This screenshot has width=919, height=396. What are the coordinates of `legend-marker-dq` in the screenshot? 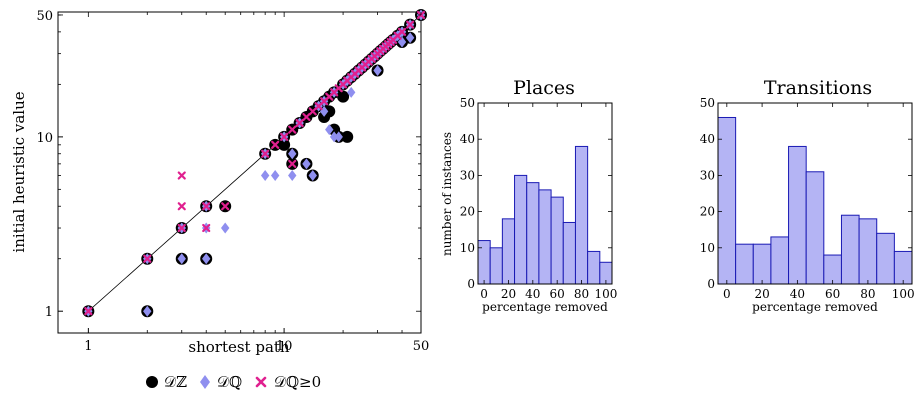 It's located at (205, 382).